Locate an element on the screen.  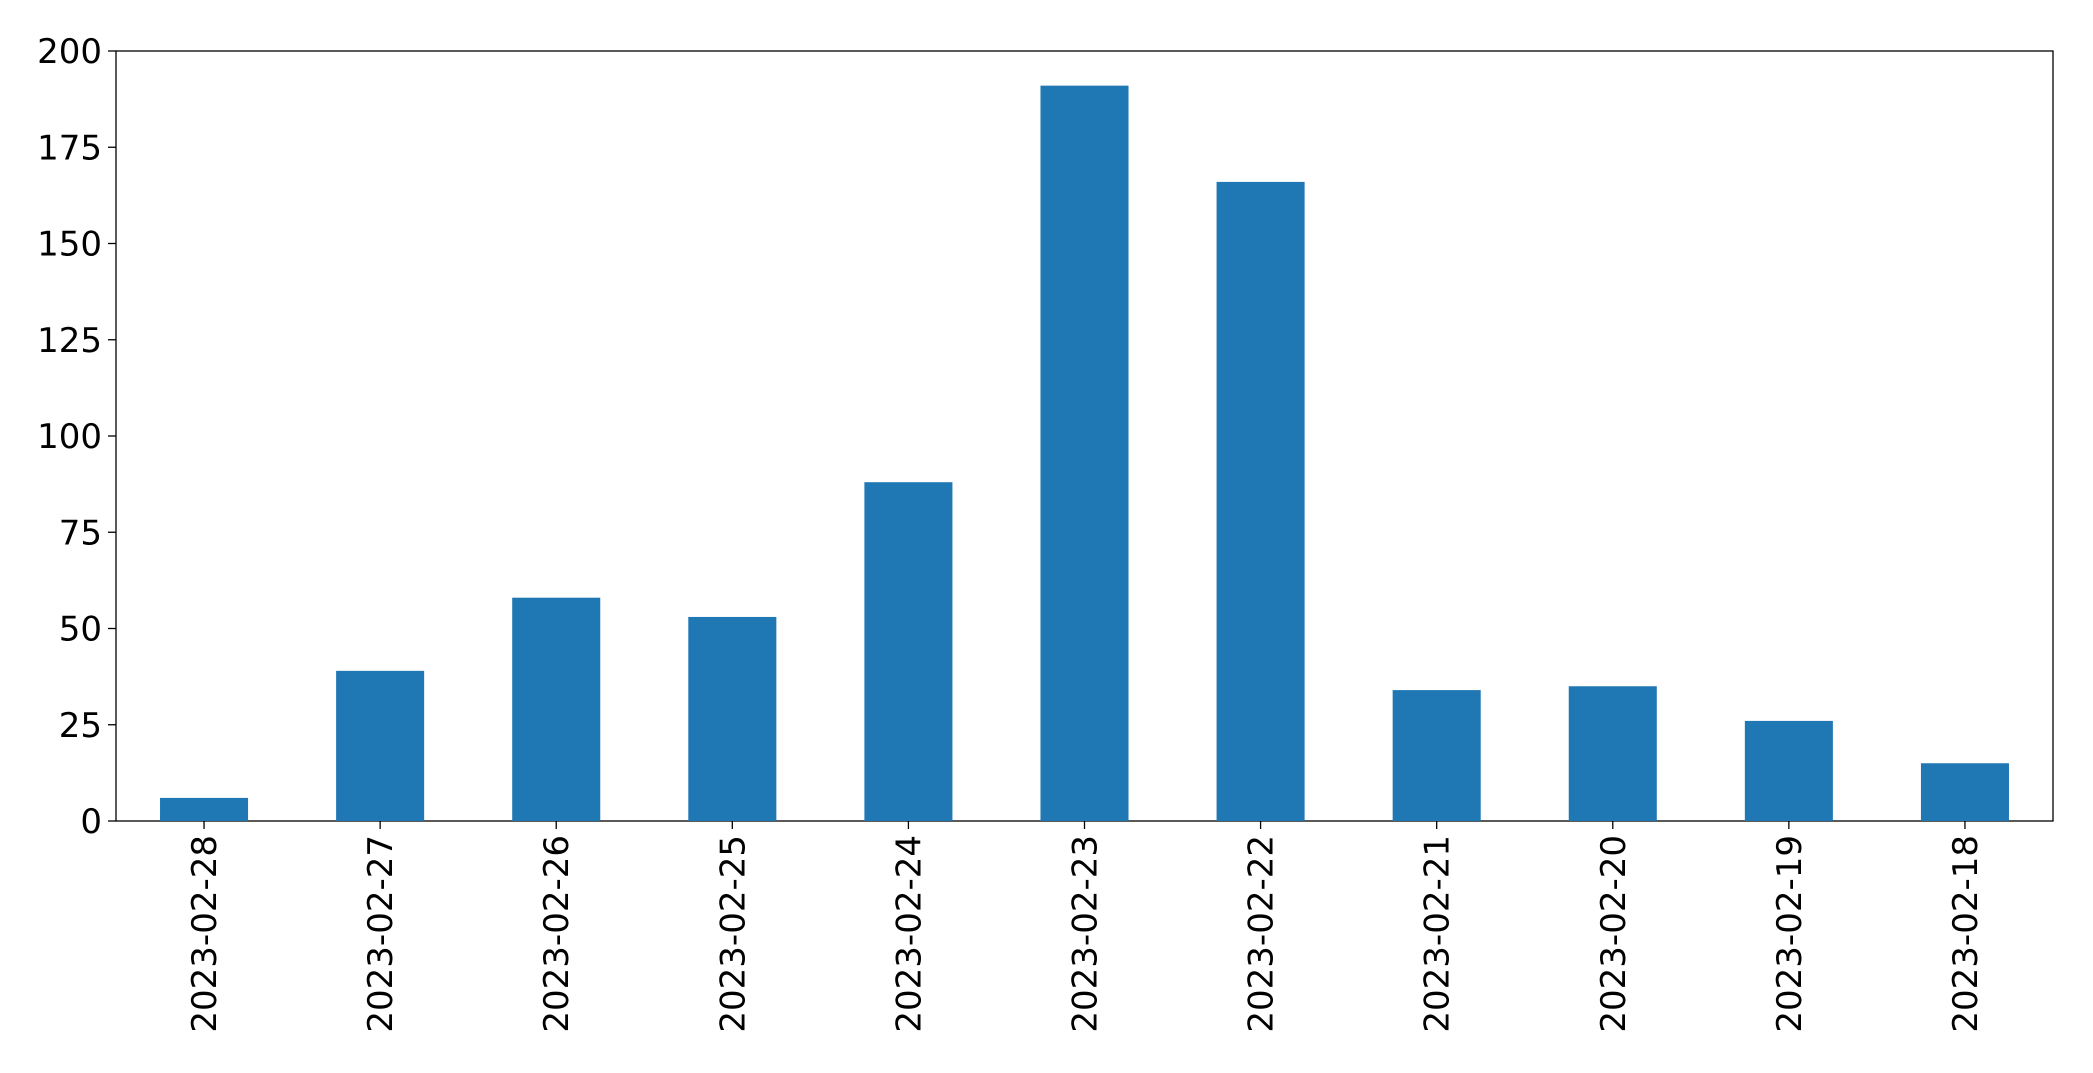
x-tick-label: 2023-02-18 is located at coordinates (1966, 934).